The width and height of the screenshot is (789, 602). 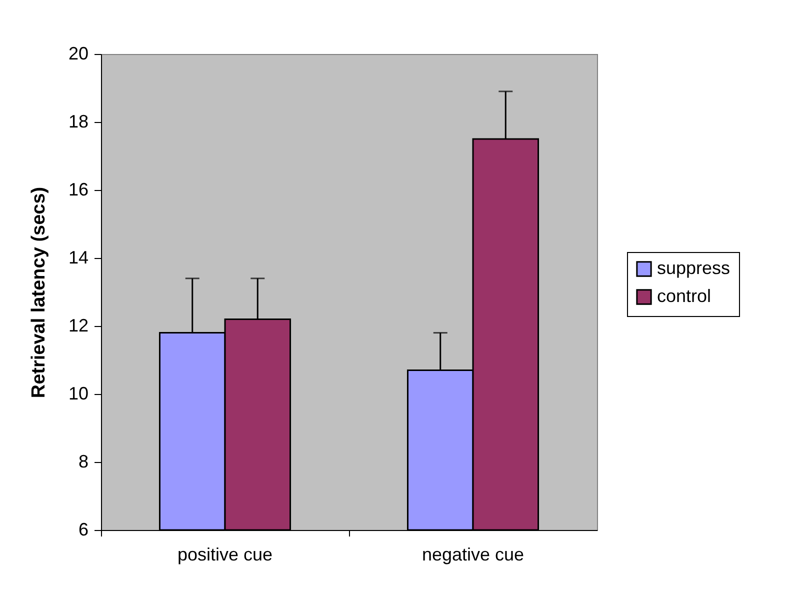 I want to click on y-tick-label: 14, so click(x=78, y=258).